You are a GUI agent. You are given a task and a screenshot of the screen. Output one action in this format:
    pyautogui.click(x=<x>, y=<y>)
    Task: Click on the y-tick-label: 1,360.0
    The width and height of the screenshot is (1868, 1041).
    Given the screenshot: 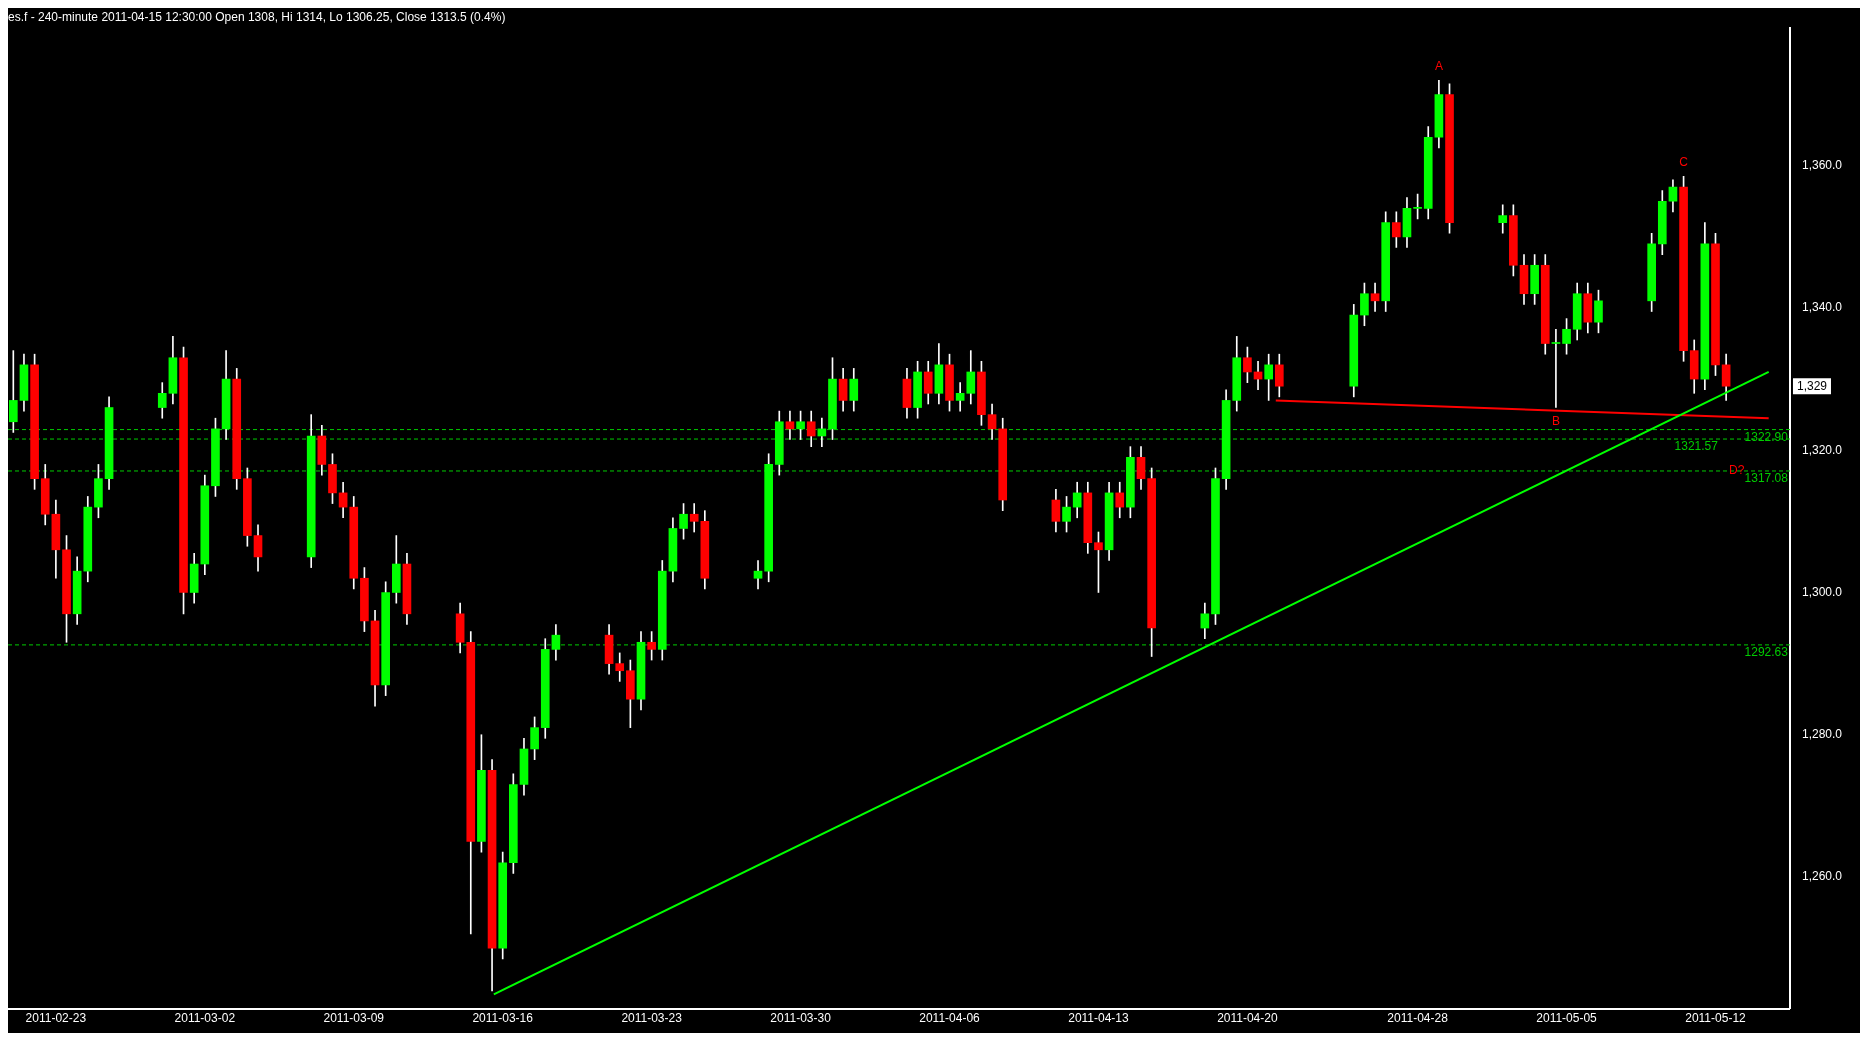 What is the action you would take?
    pyautogui.click(x=1822, y=165)
    